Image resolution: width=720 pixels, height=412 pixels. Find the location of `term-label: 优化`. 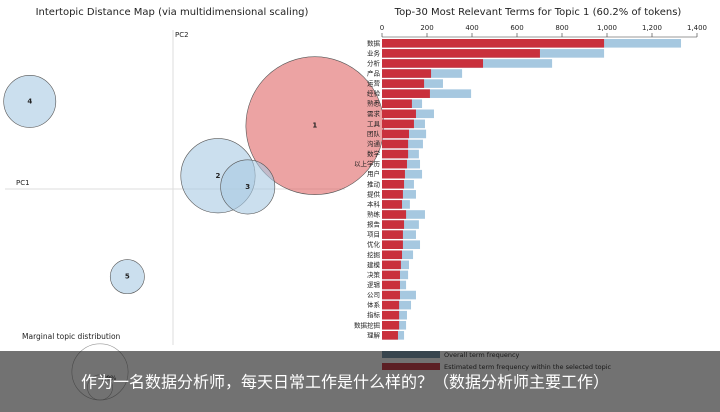

term-label: 优化 is located at coordinates (374, 244).